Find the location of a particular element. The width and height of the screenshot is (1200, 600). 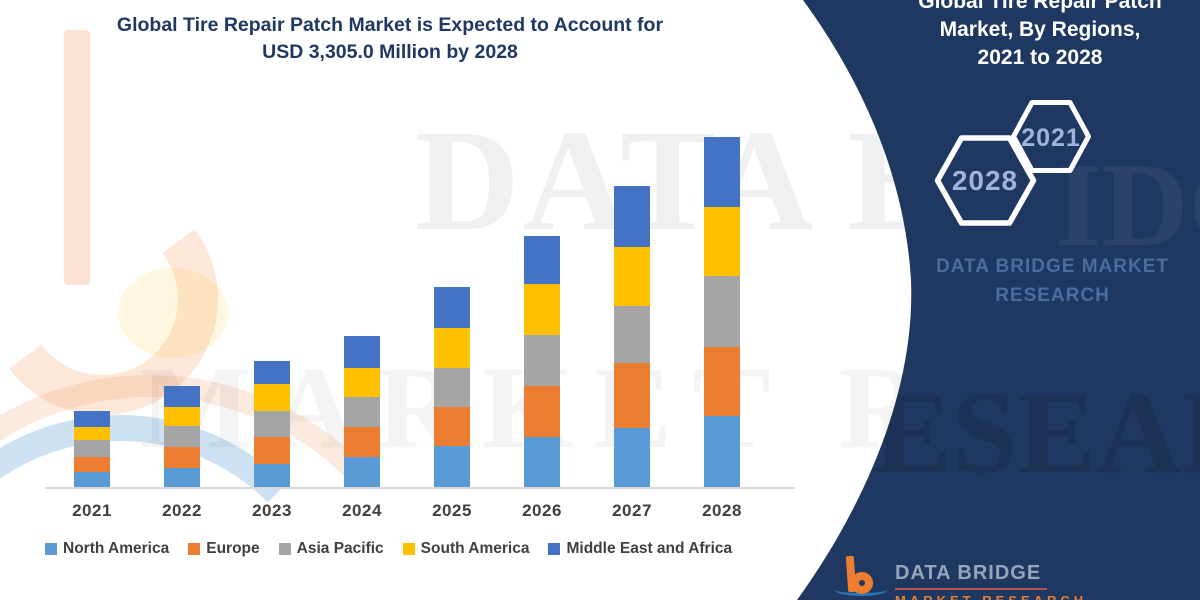

x-axis-label-2026: 2026 is located at coordinates (542, 510).